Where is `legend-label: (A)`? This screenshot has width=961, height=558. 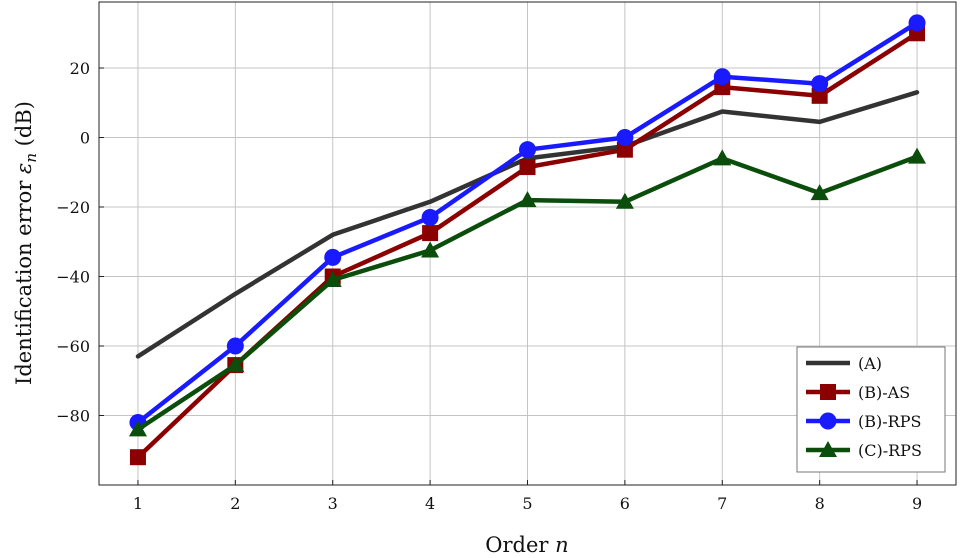 legend-label: (A) is located at coordinates (870, 363).